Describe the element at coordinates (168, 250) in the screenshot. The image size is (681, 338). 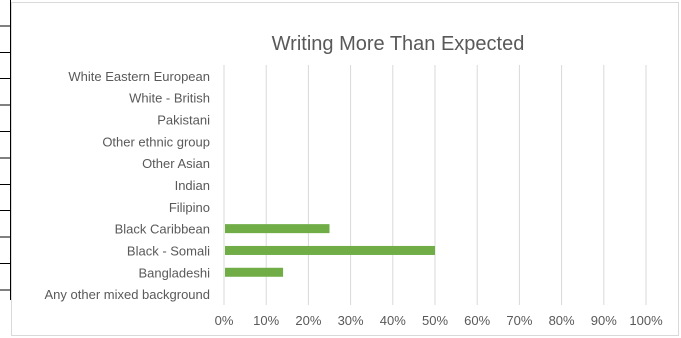
I see `category-label: Black - Somali` at that location.